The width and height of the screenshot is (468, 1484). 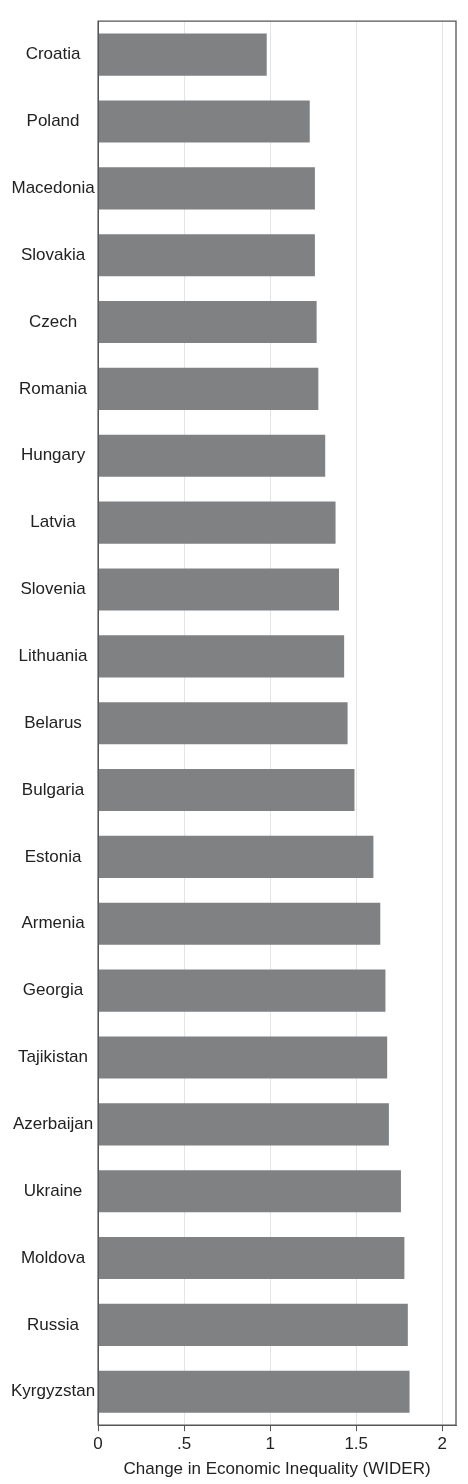 What do you see at coordinates (53, 1257) in the screenshot?
I see `y-tick-label: Moldova` at bounding box center [53, 1257].